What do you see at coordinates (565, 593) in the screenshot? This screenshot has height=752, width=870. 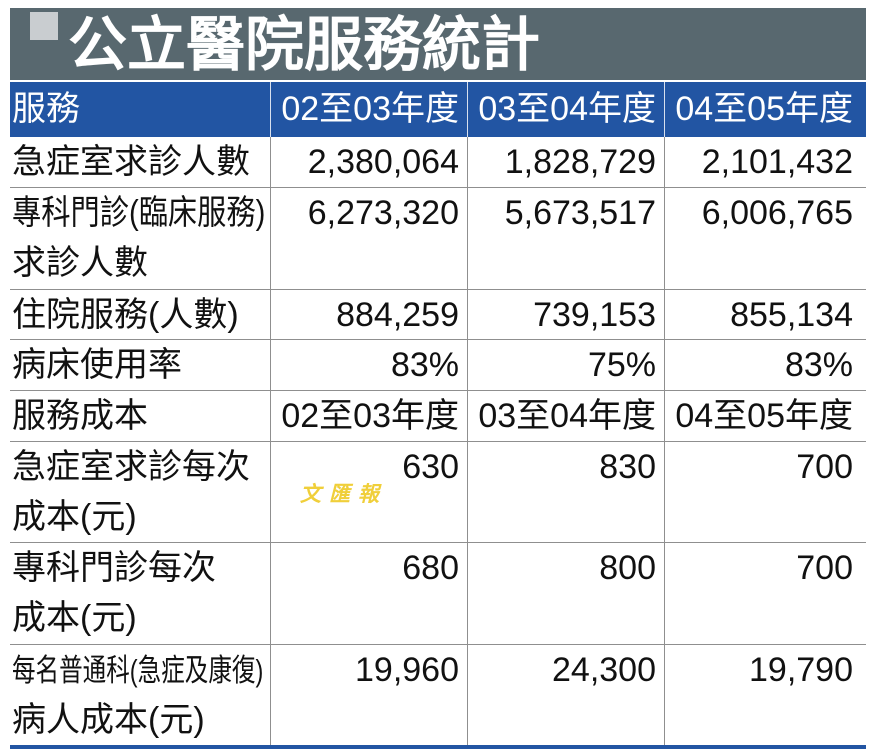 I see `value-2003-04: 800` at bounding box center [565, 593].